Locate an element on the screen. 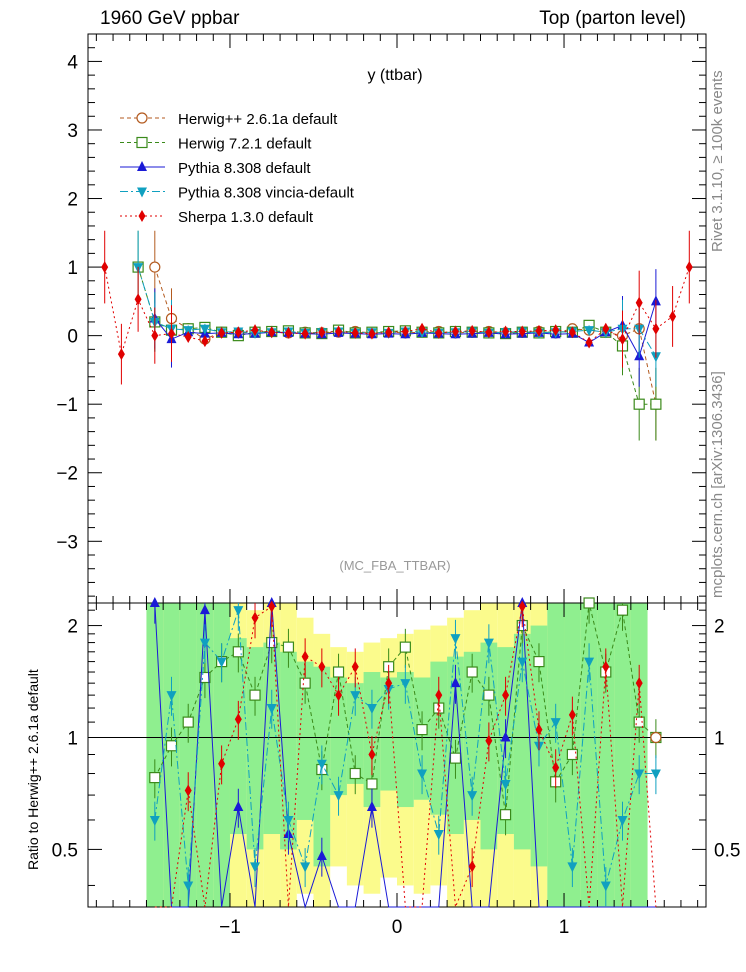 The width and height of the screenshot is (746, 972). chart-title: y (ttbar) is located at coordinates (394, 75).